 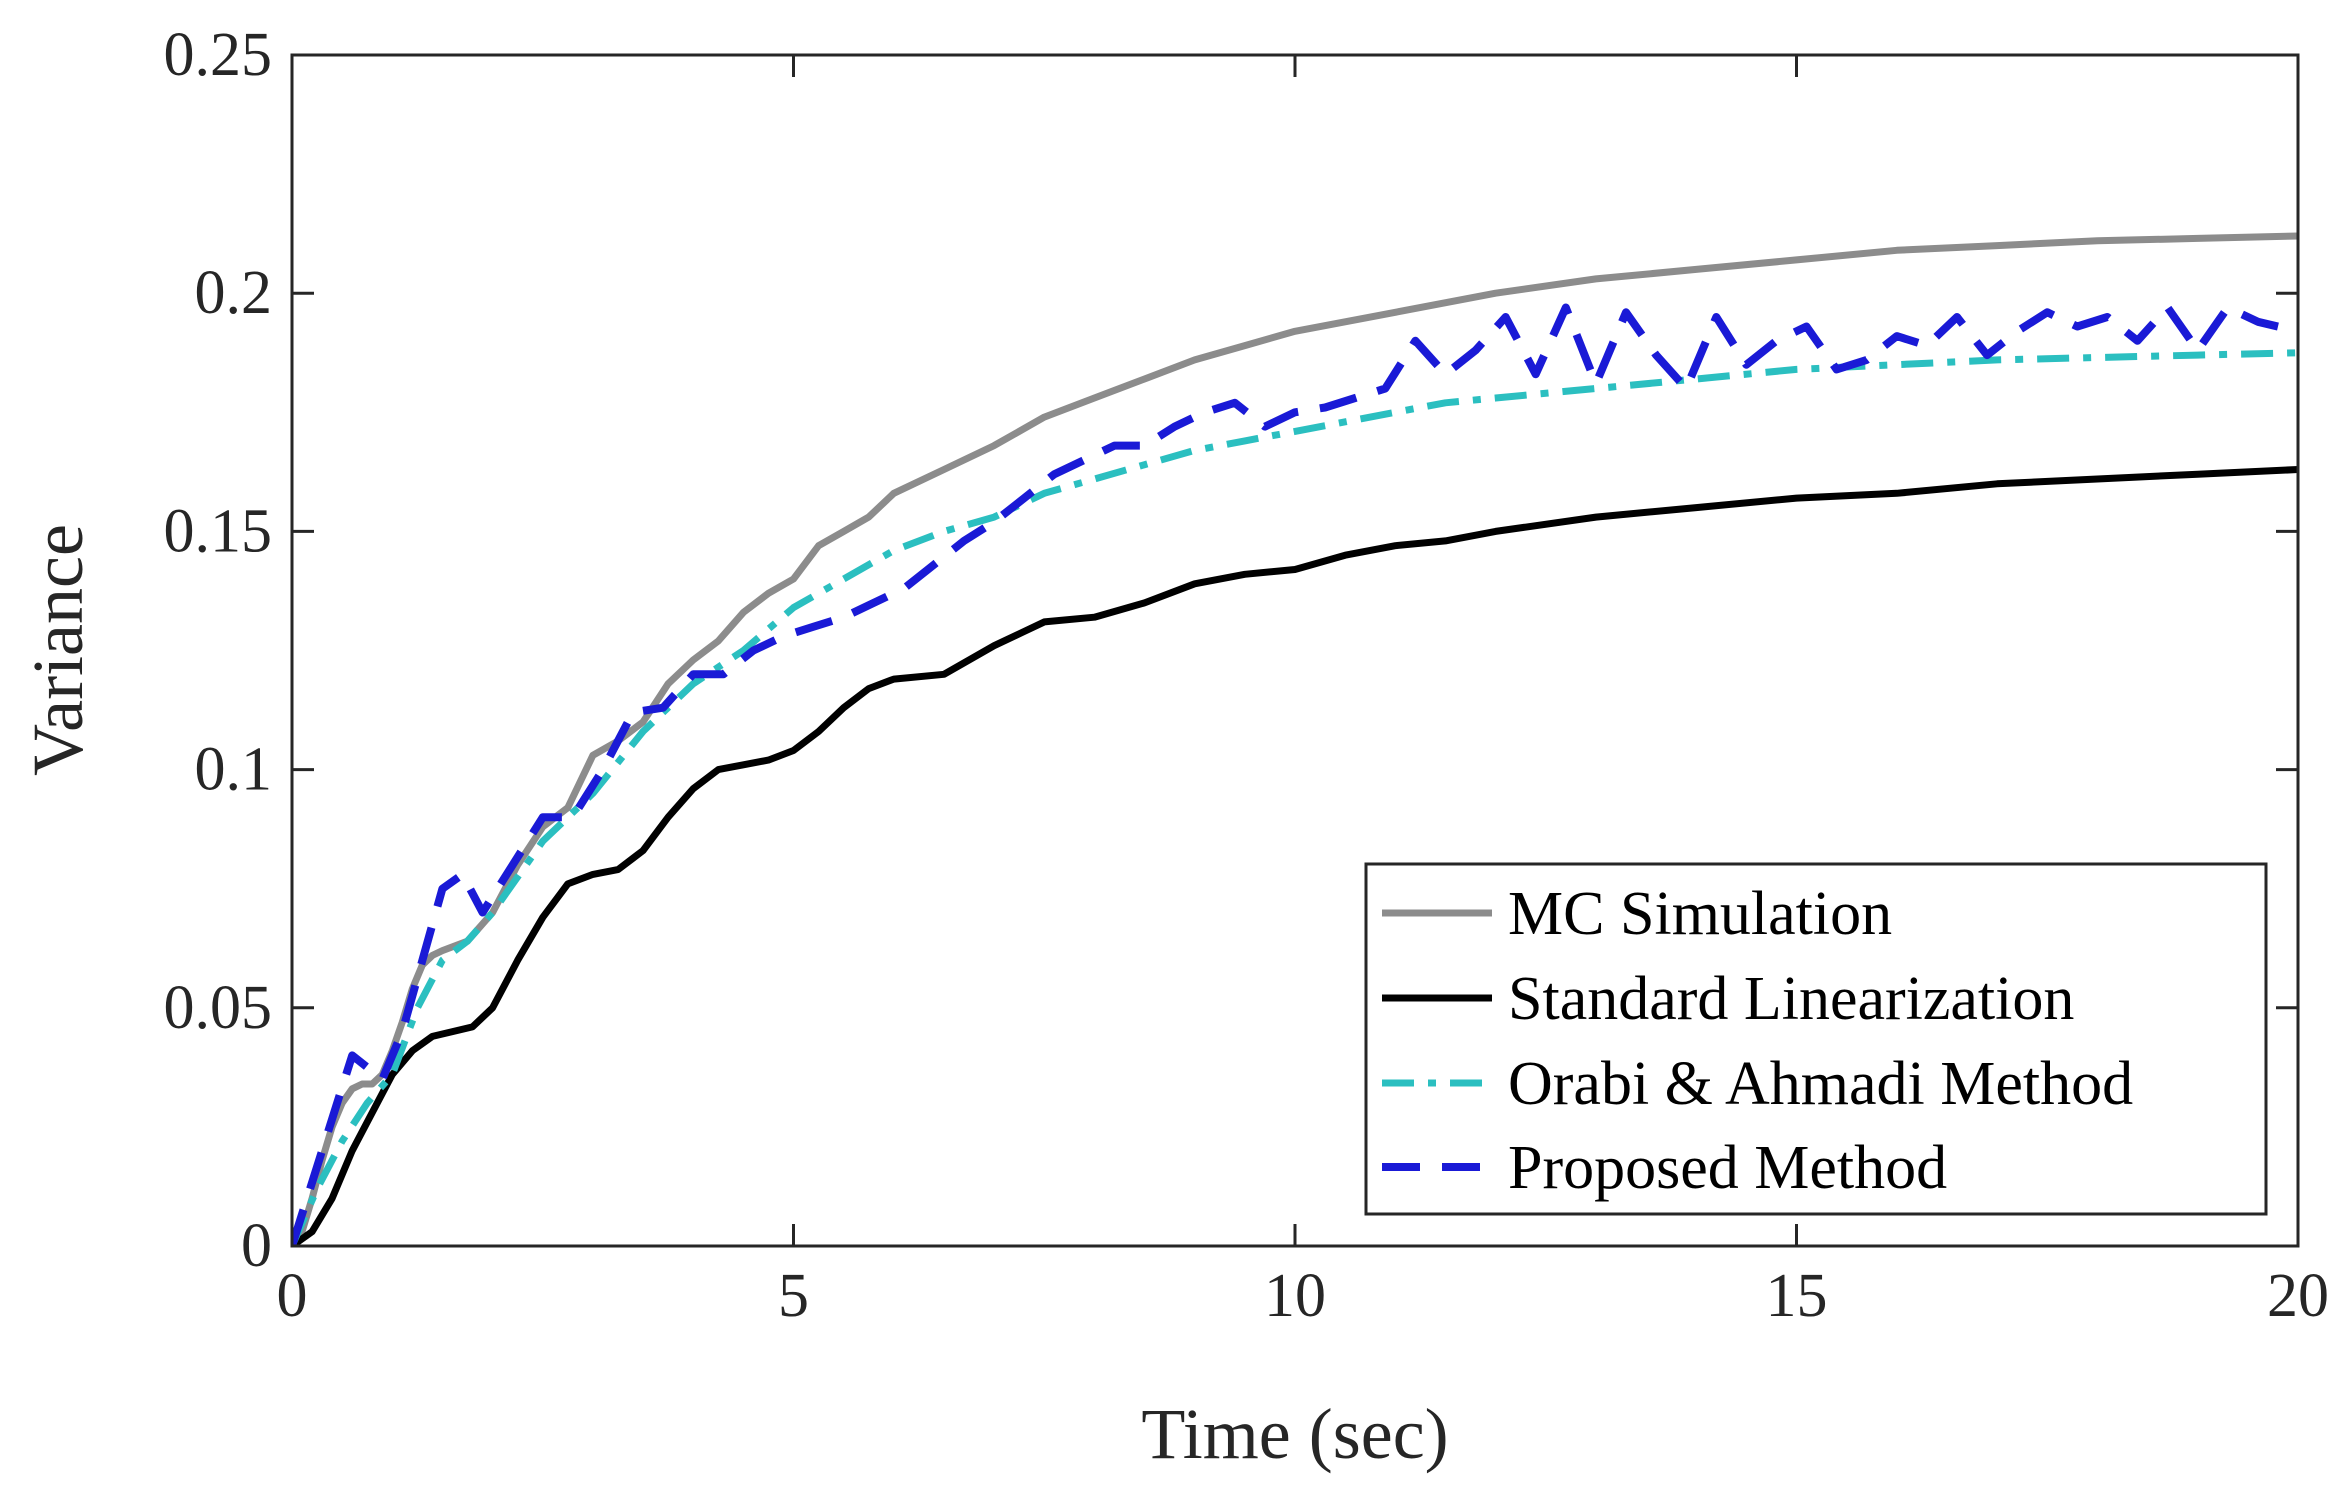 I want to click on x-tick-label: 15, so click(x=1797, y=1296).